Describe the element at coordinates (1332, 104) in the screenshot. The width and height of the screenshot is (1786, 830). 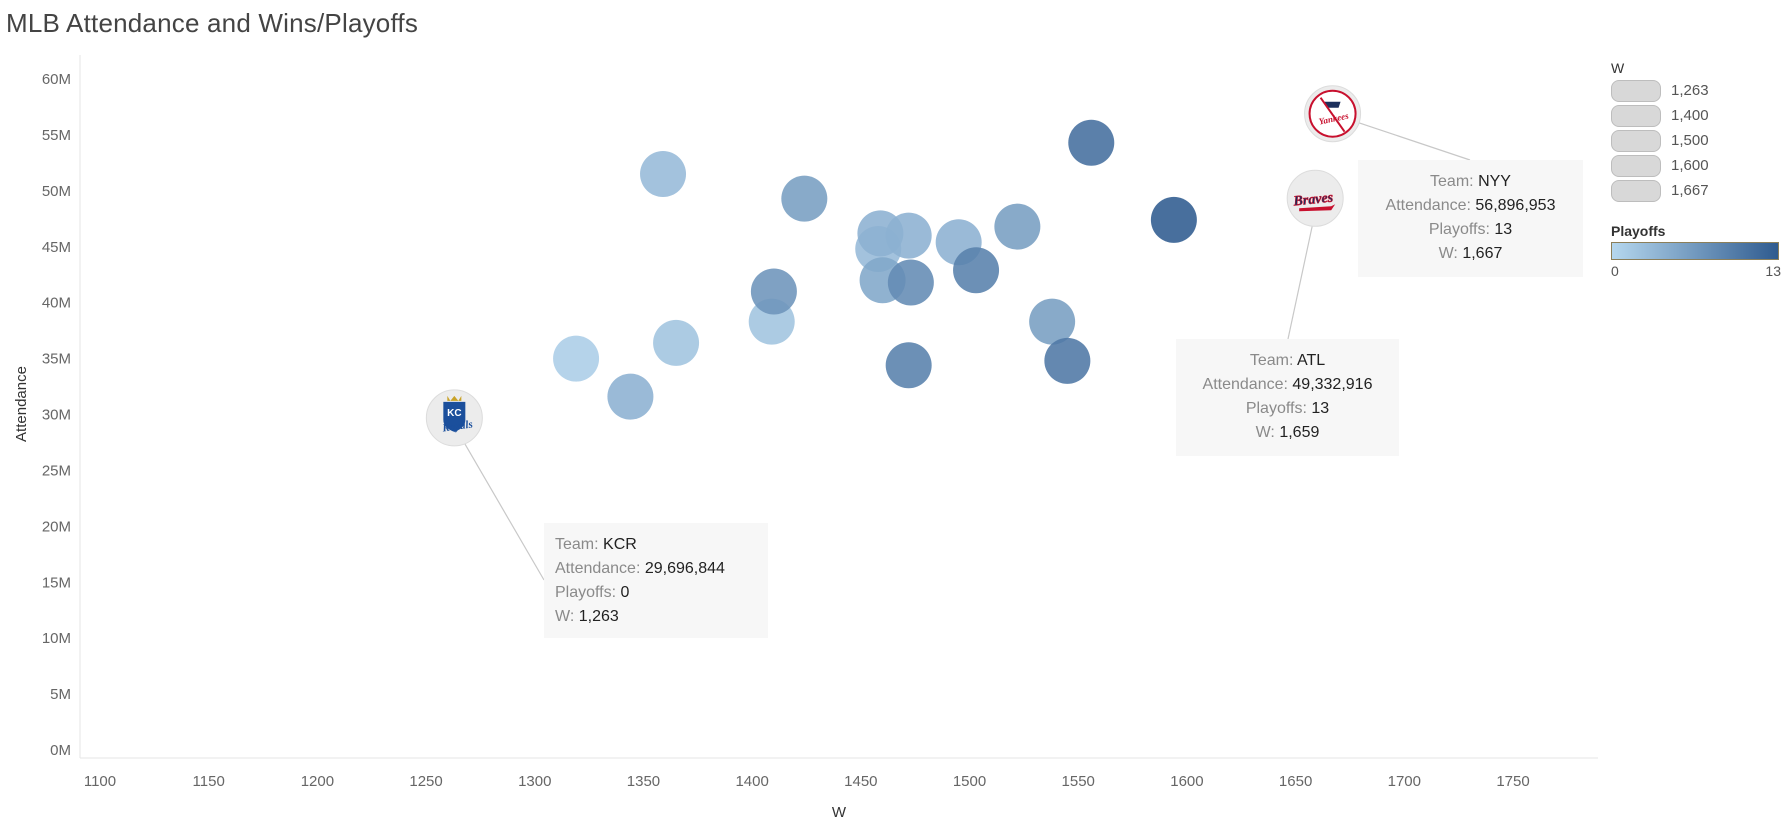
I see `top-hat-icon` at that location.